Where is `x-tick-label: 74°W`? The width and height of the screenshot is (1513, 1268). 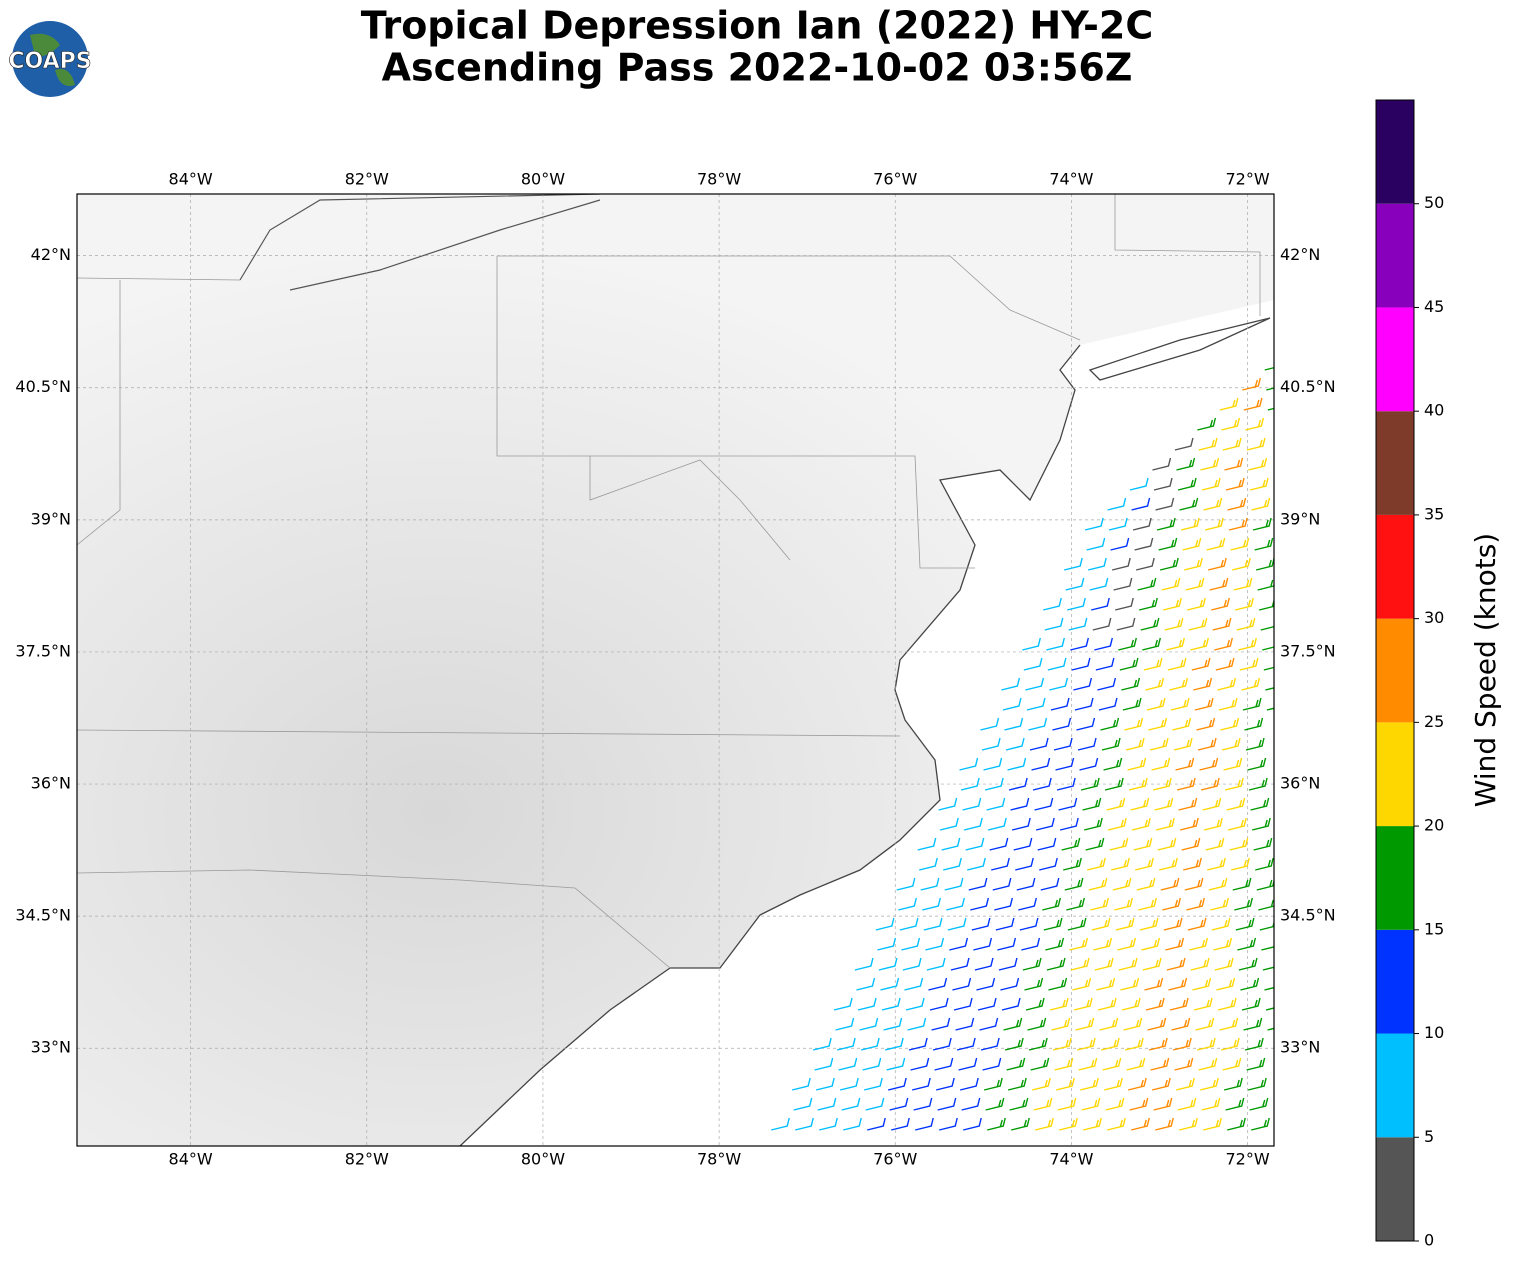
x-tick-label: 74°W is located at coordinates (1071, 179).